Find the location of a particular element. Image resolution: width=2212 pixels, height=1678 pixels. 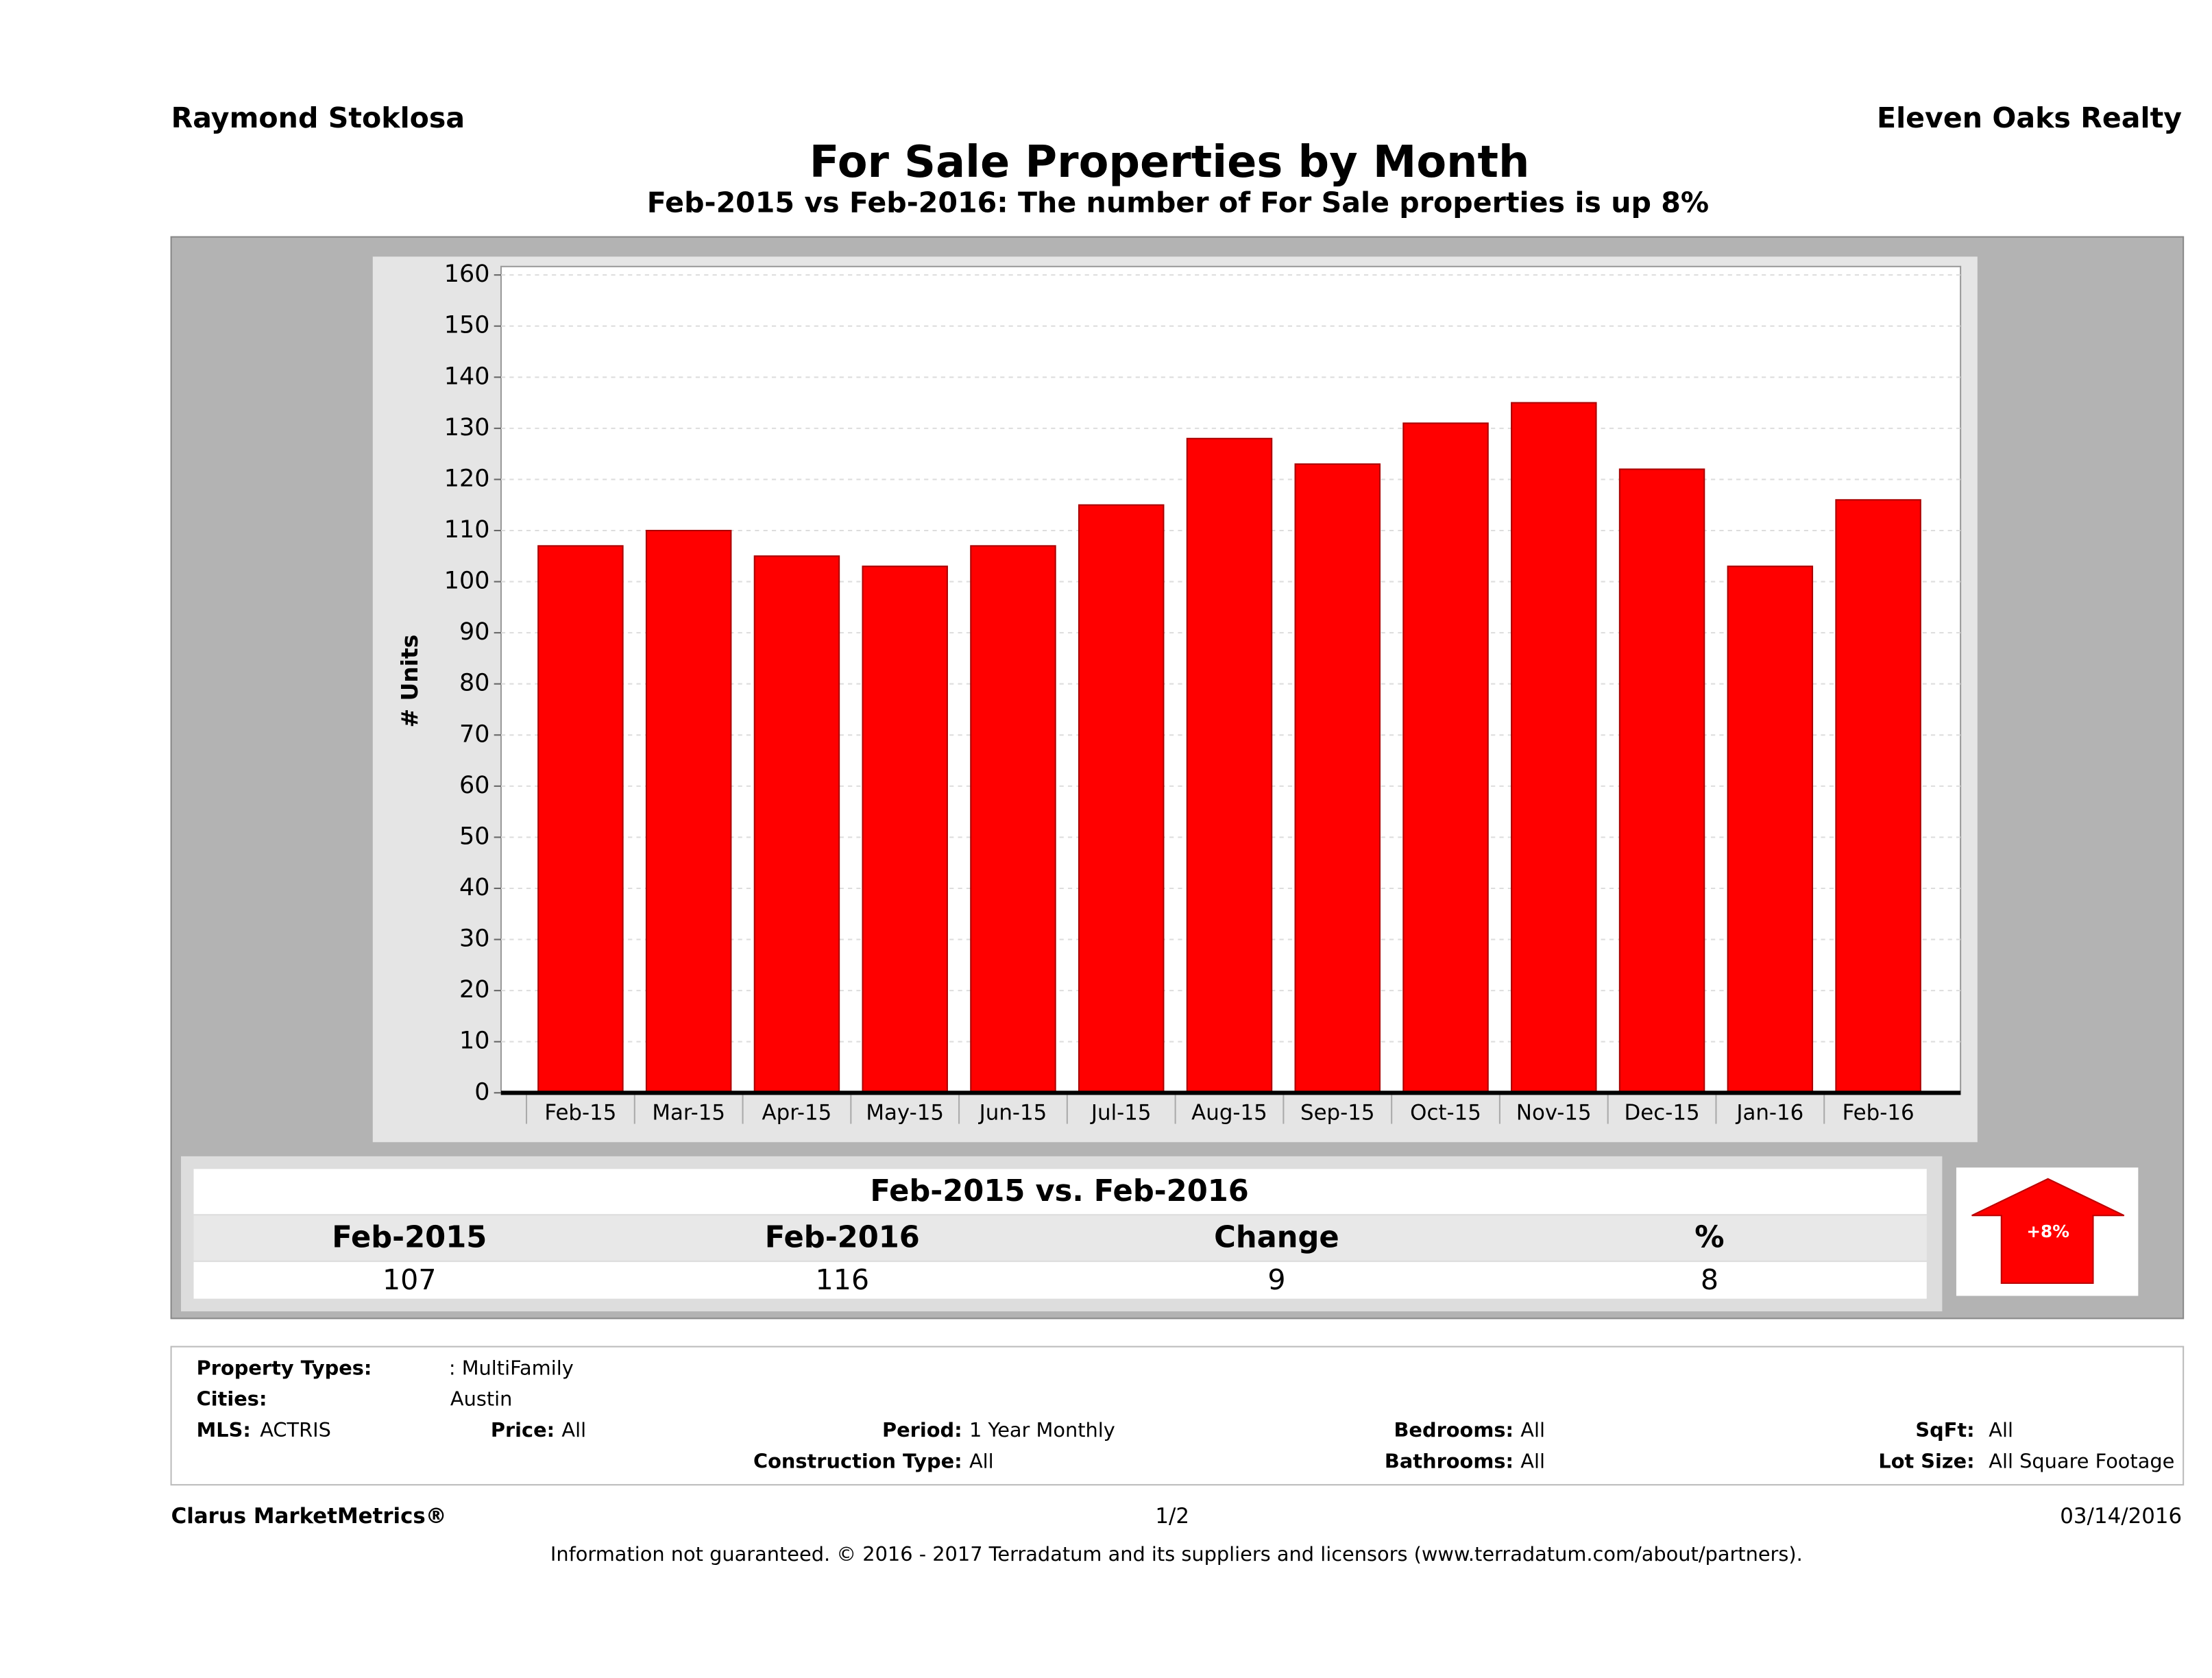

summary-header: Feb-2015 is located at coordinates (409, 1238).